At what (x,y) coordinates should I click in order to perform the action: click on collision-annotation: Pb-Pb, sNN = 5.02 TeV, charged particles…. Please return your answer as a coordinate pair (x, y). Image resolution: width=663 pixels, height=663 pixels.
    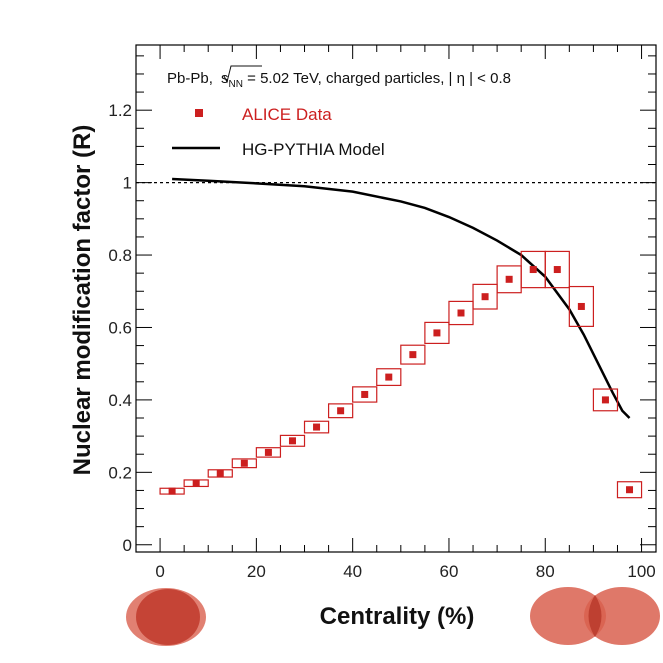
    Looking at the image, I should click on (339, 80).